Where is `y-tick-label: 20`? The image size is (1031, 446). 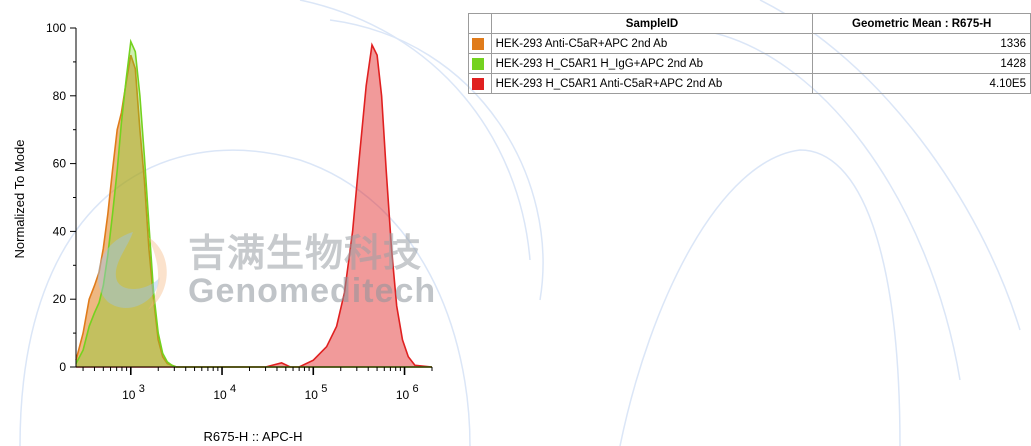 y-tick-label: 20 is located at coordinates (60, 299).